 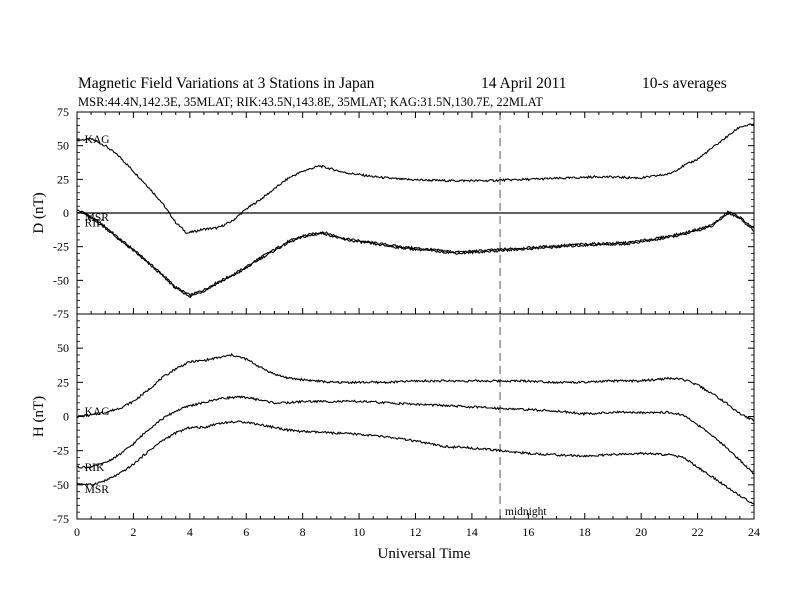 I want to click on x-tick-label: 8, so click(x=303, y=532).